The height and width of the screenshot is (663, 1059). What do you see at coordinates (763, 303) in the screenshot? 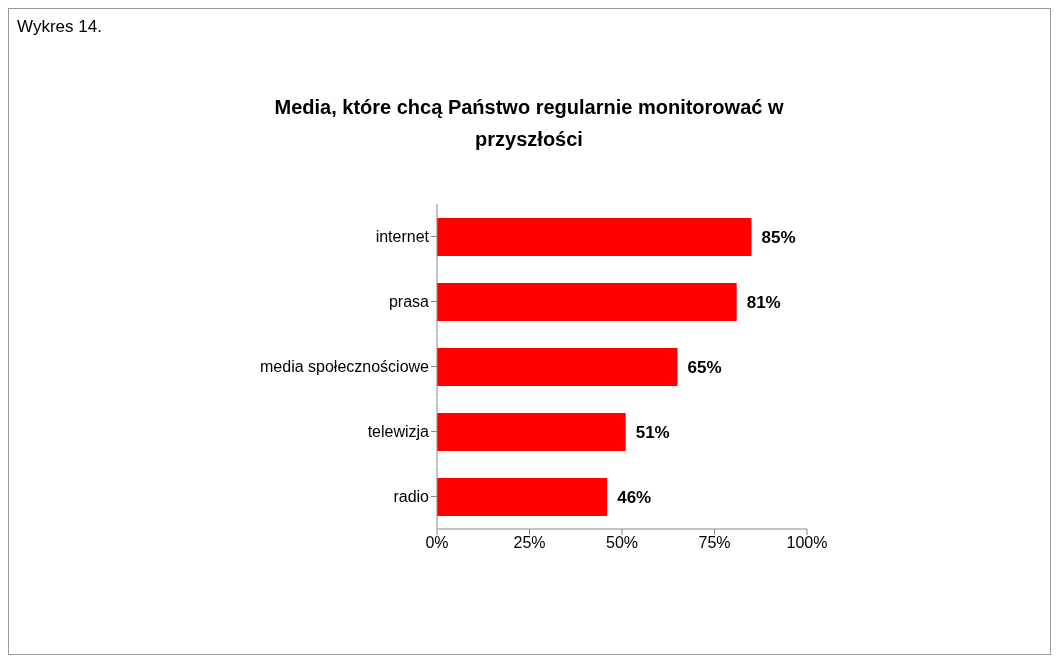
I see `data-label: 81%` at bounding box center [763, 303].